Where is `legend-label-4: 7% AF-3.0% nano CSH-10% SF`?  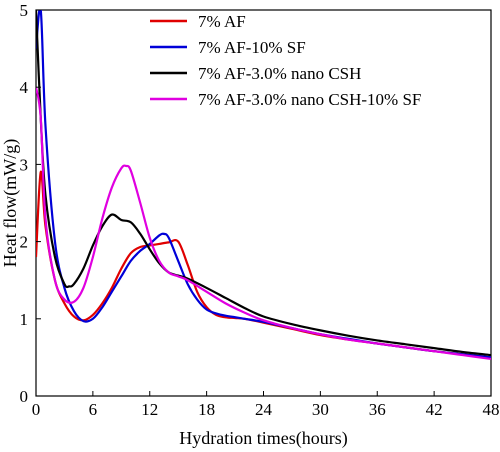 legend-label-4: 7% AF-3.0% nano CSH-10% SF is located at coordinates (309, 99).